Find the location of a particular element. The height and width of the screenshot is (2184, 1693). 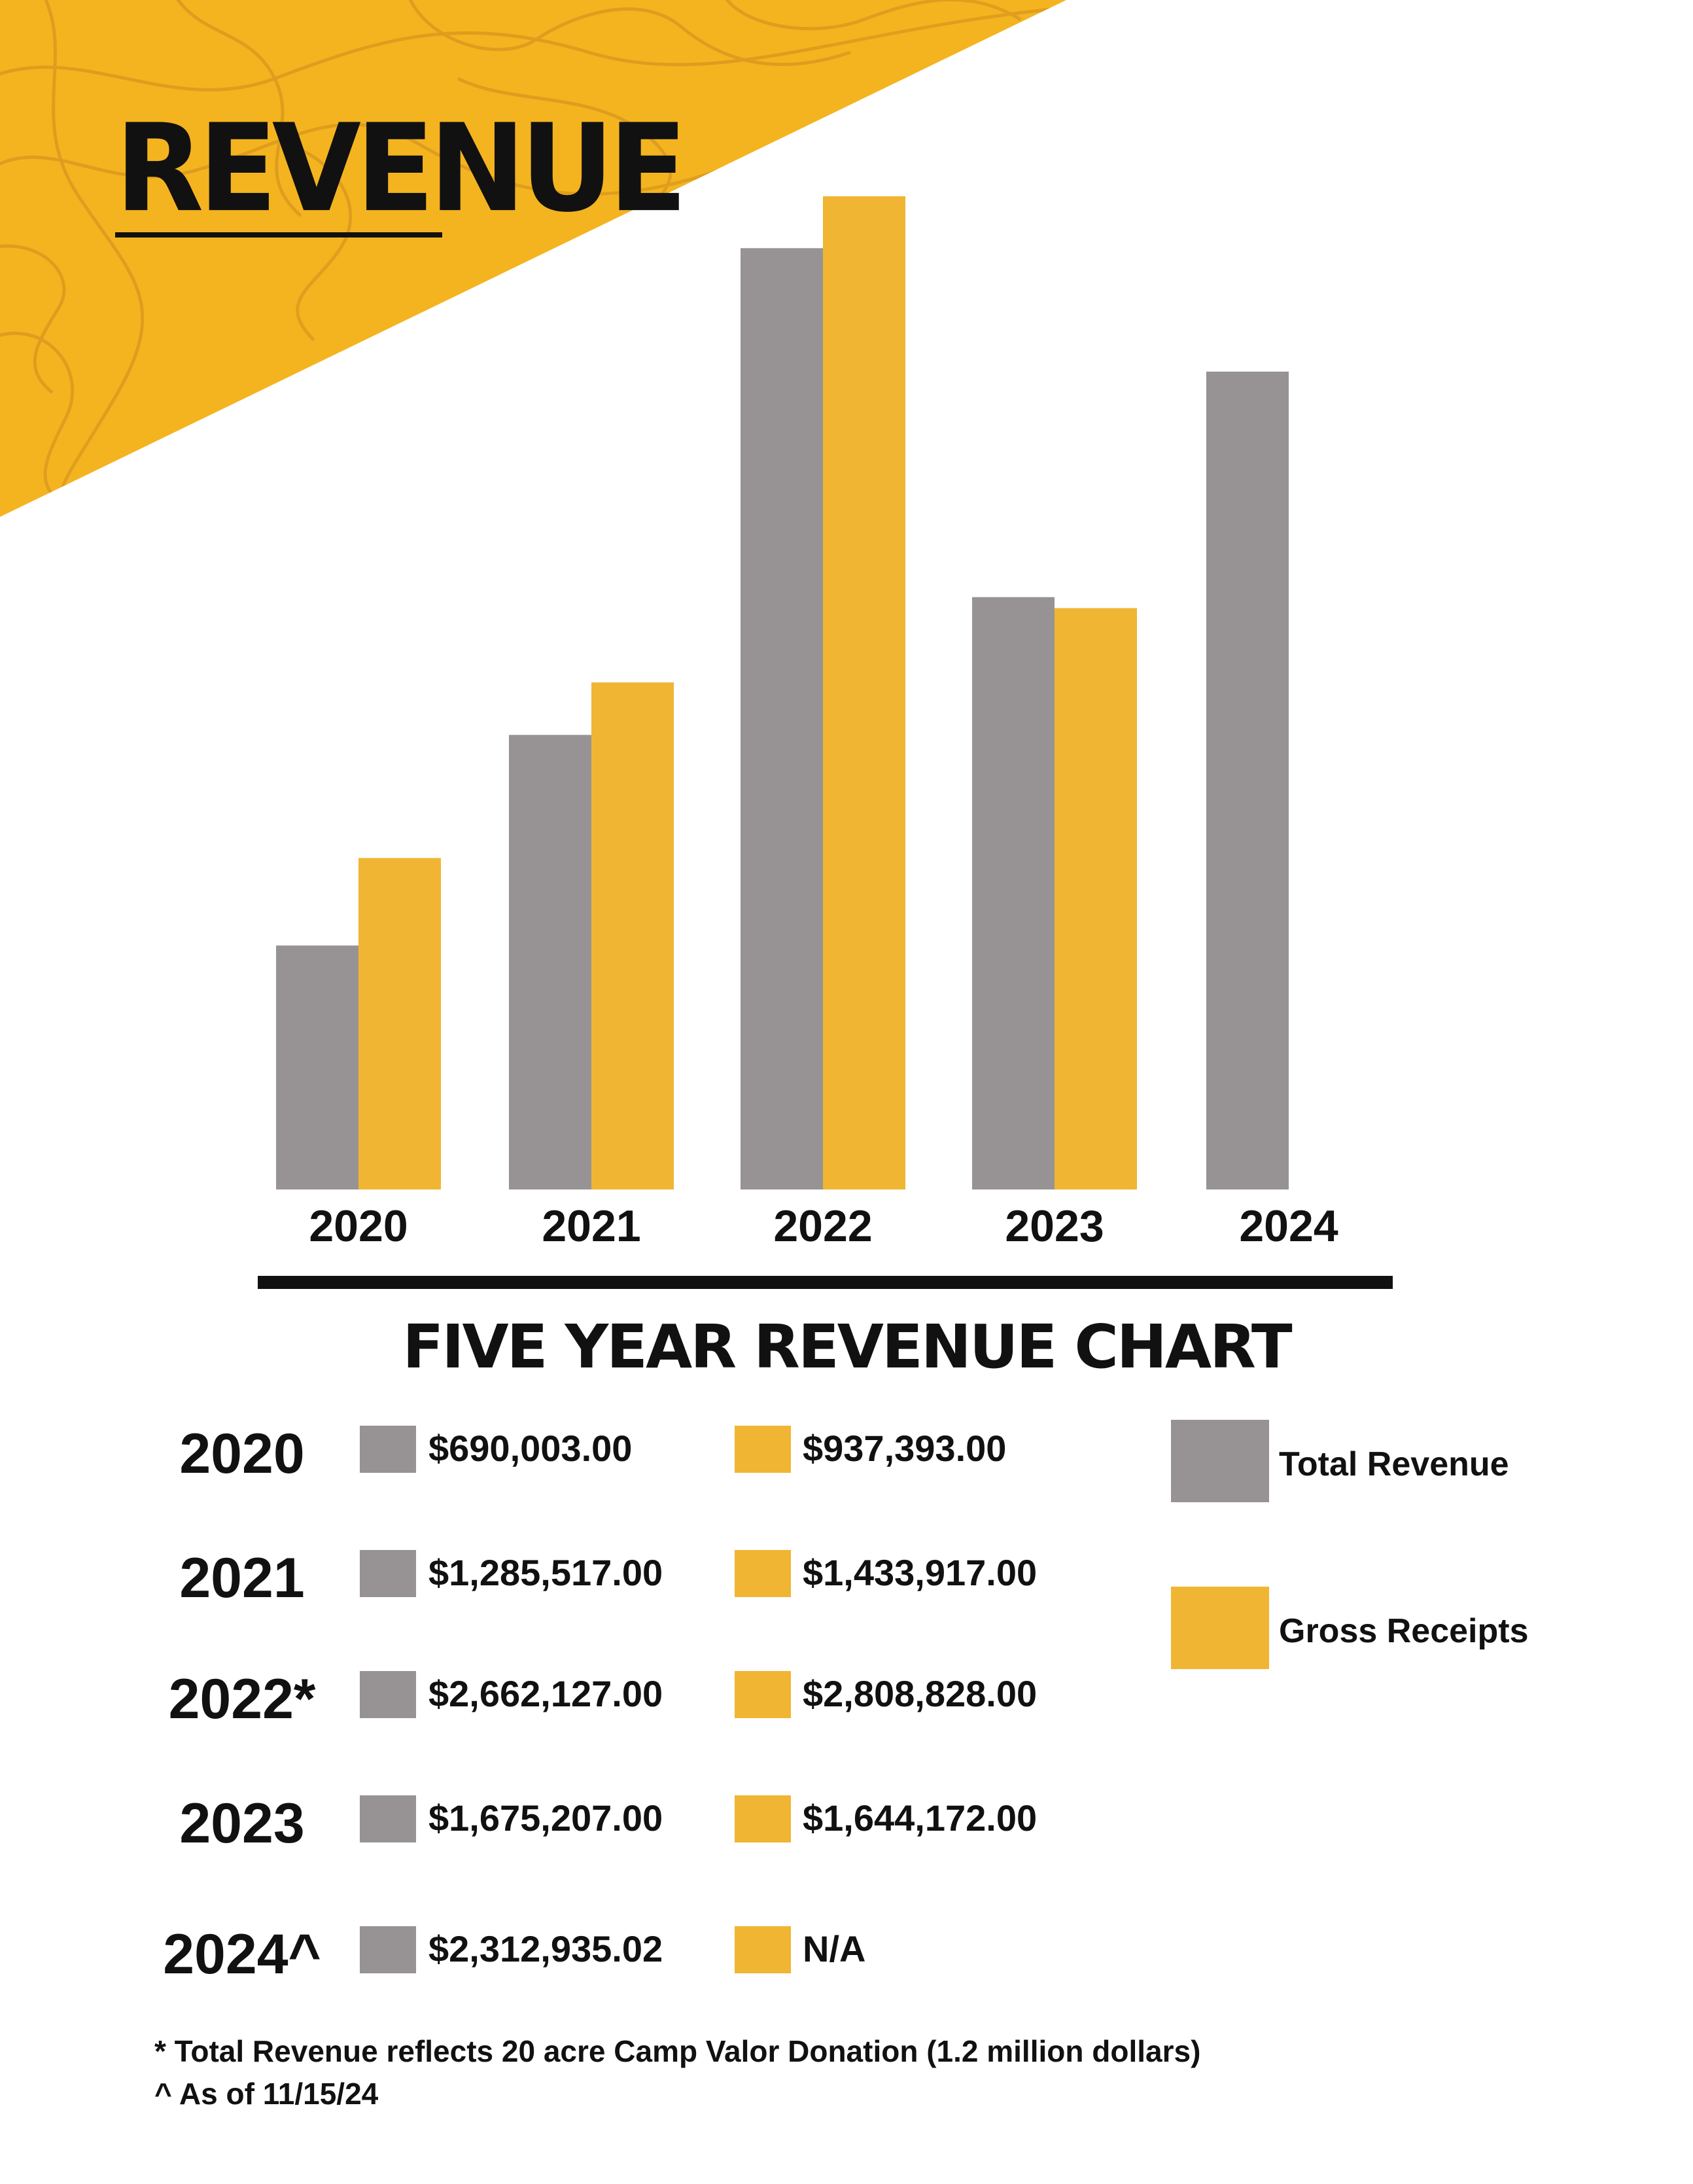

row-year: 2020 is located at coordinates (242, 1453).